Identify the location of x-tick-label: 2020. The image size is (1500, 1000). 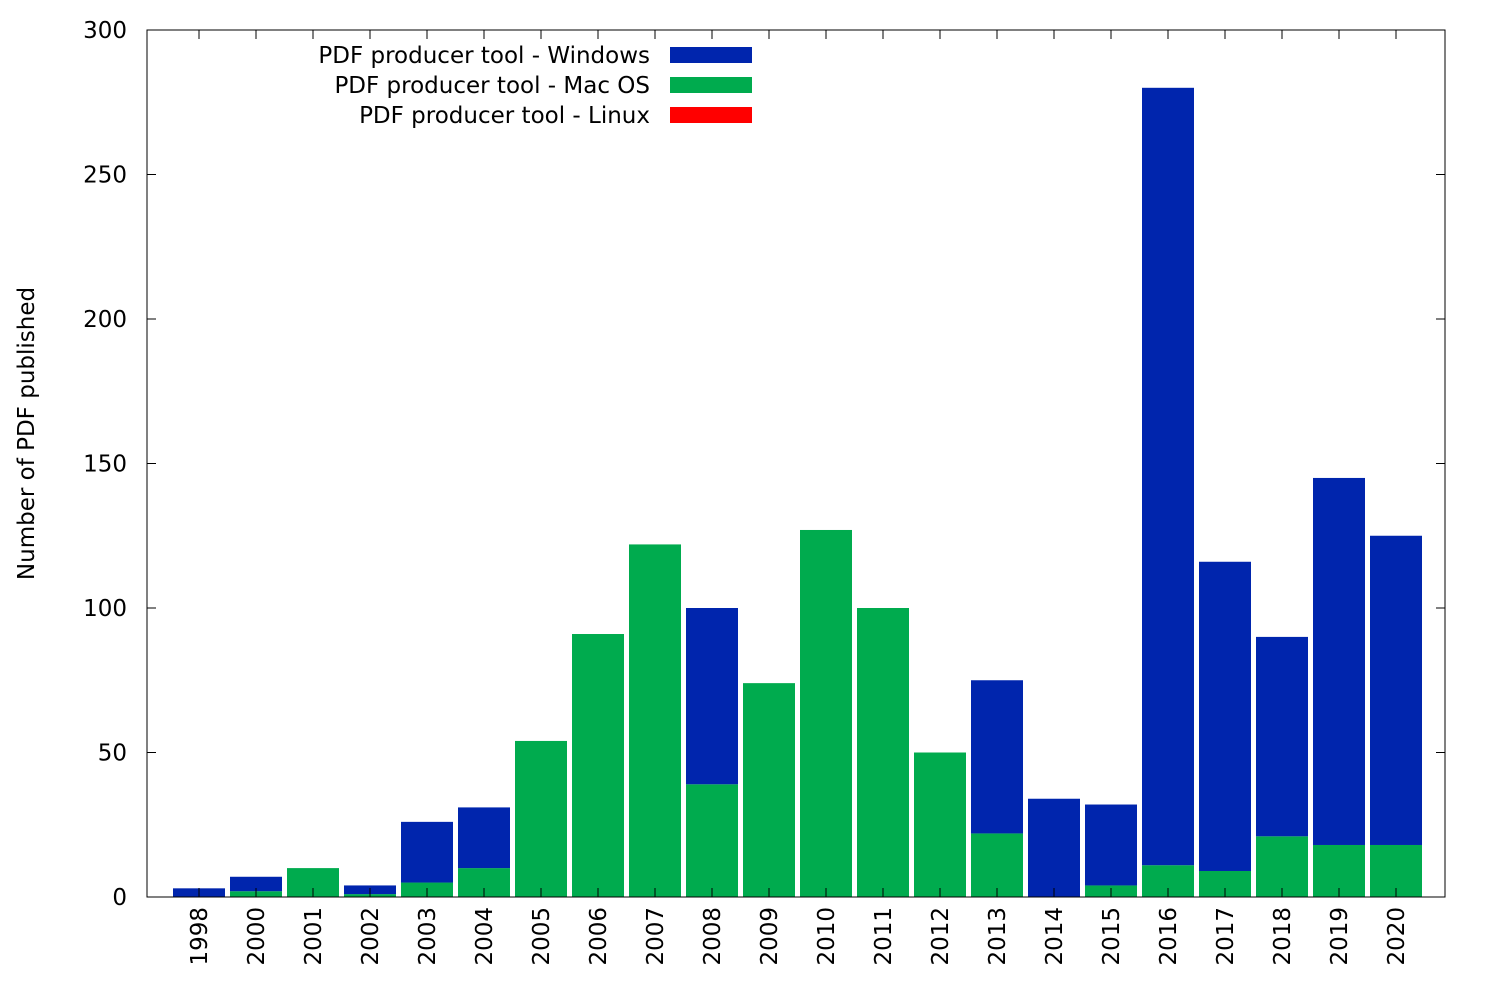
(1397, 936).